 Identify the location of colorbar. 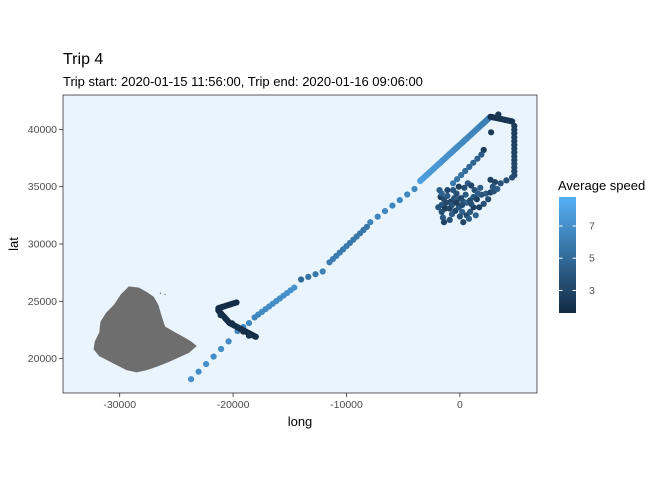
(567, 255).